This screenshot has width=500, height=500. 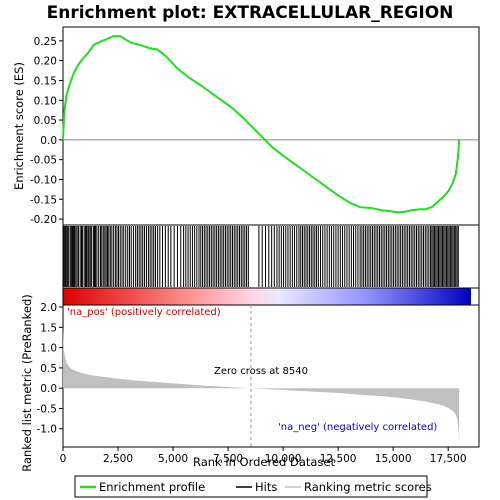 What do you see at coordinates (43, 220) in the screenshot?
I see `es-y-tick-label: -0.20` at bounding box center [43, 220].